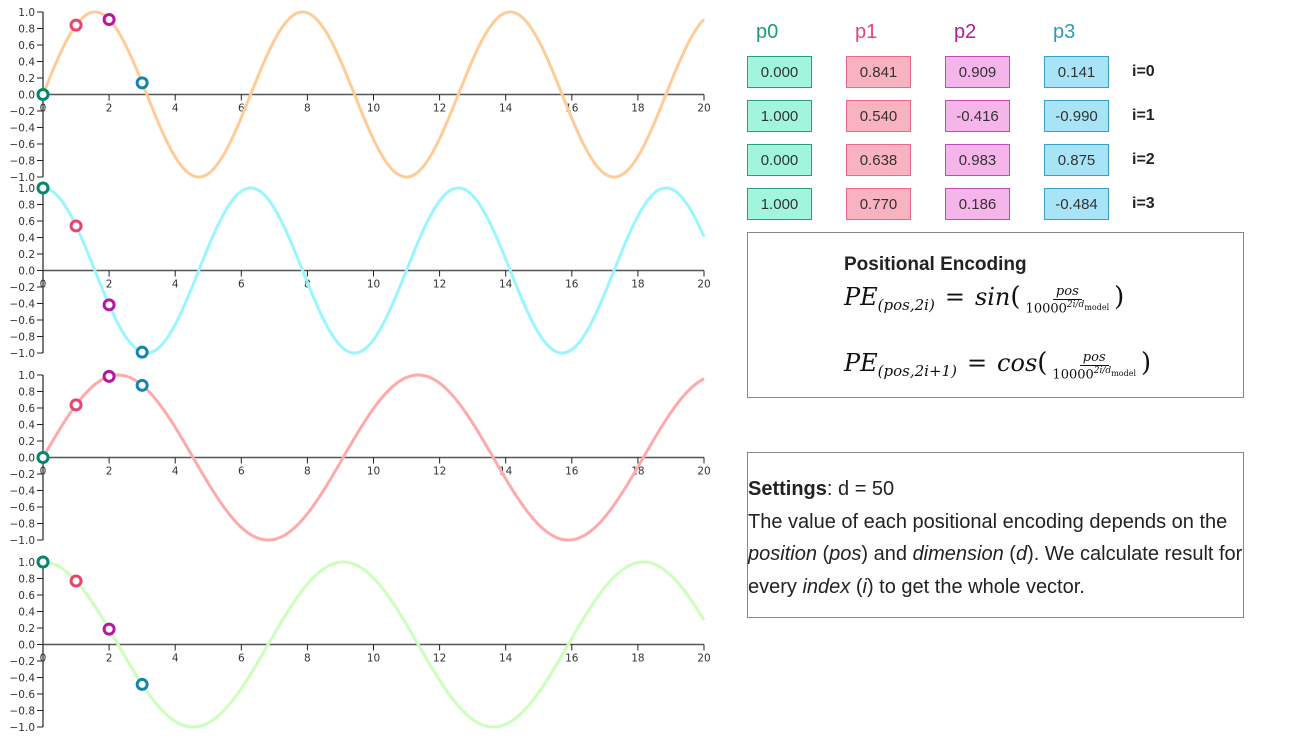 This screenshot has width=1309, height=741. I want to click on table-cell: 0.770, so click(878, 204).